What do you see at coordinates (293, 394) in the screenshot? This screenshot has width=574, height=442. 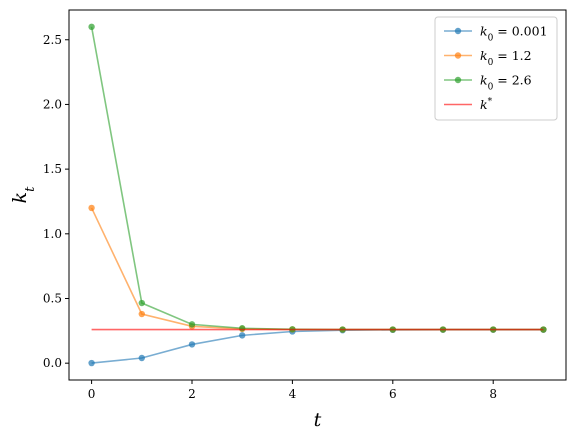 I see `x-tick-label: 4` at bounding box center [293, 394].